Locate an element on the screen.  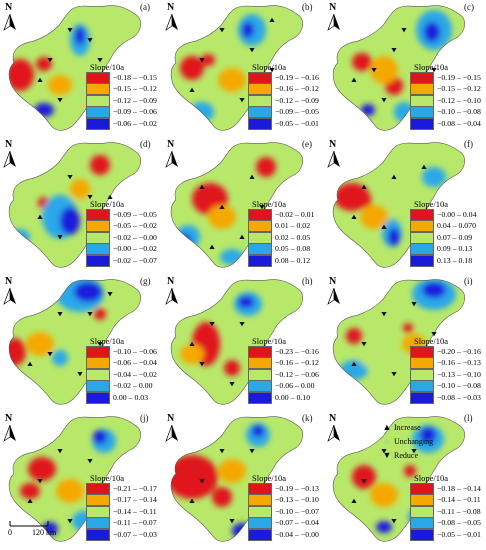
legend-row: −0.20 – −0.16 is located at coordinates (448, 351).